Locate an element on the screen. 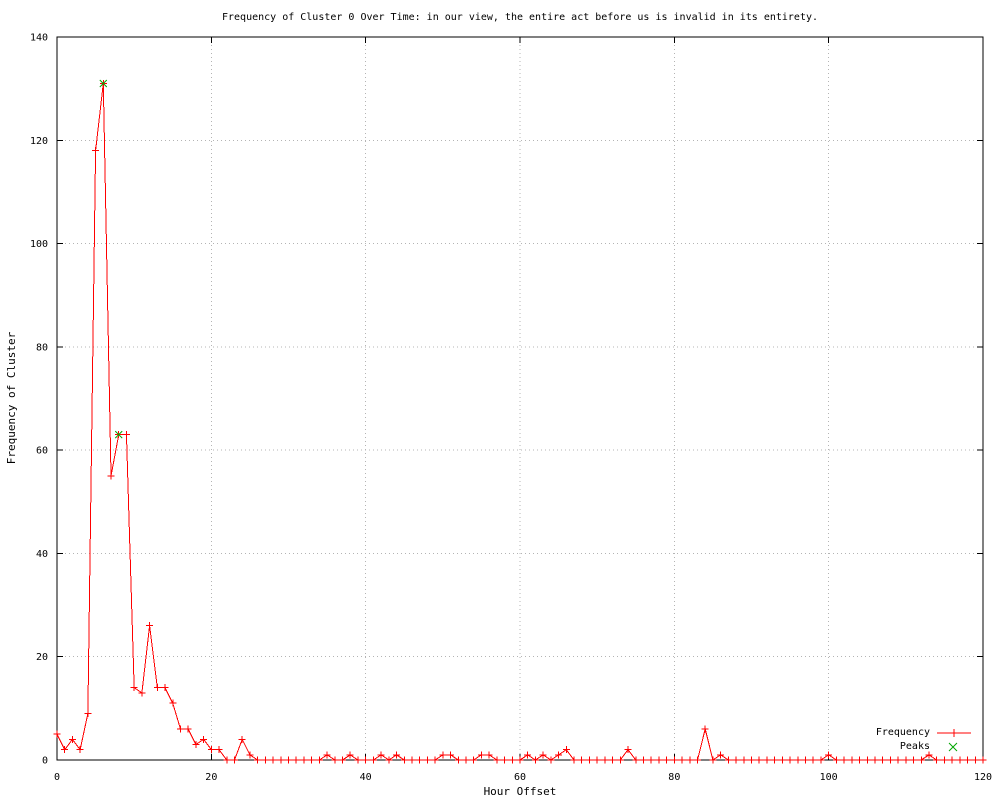 The image size is (1000, 800). x-axis-title: Hour Offset is located at coordinates (520, 791).